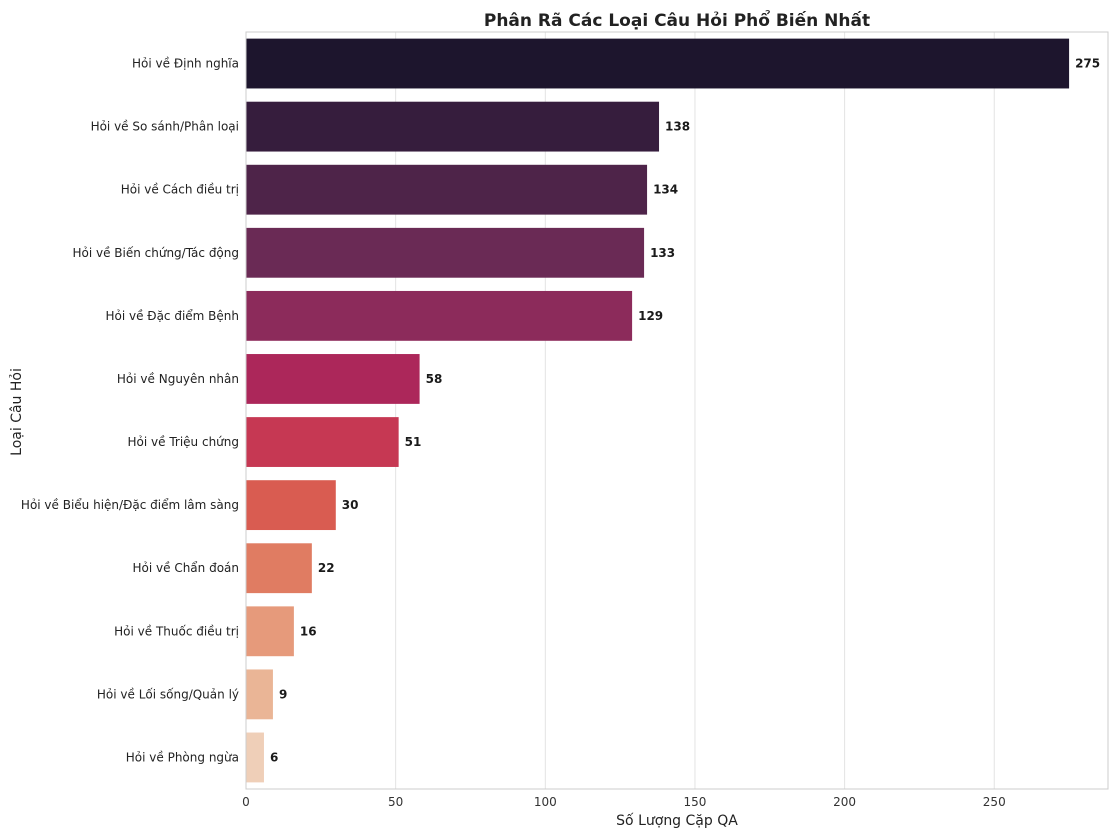  I want to click on data-label: 30, so click(350, 505).